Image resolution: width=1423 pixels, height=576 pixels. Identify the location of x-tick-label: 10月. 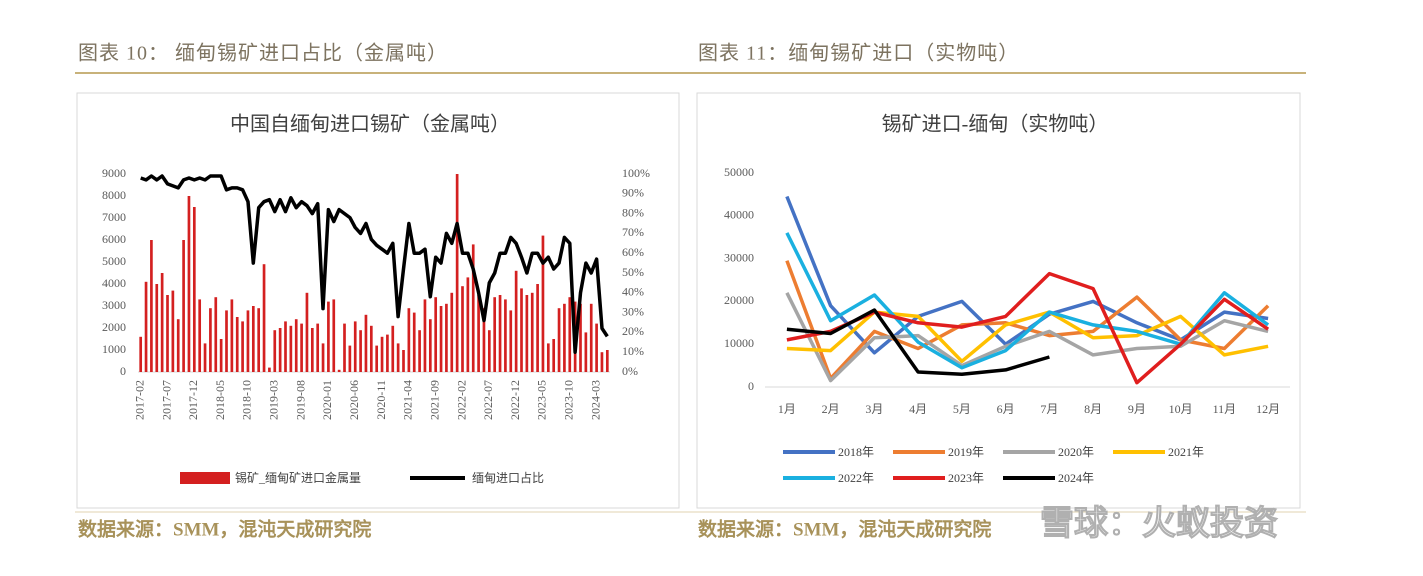
(1181, 409).